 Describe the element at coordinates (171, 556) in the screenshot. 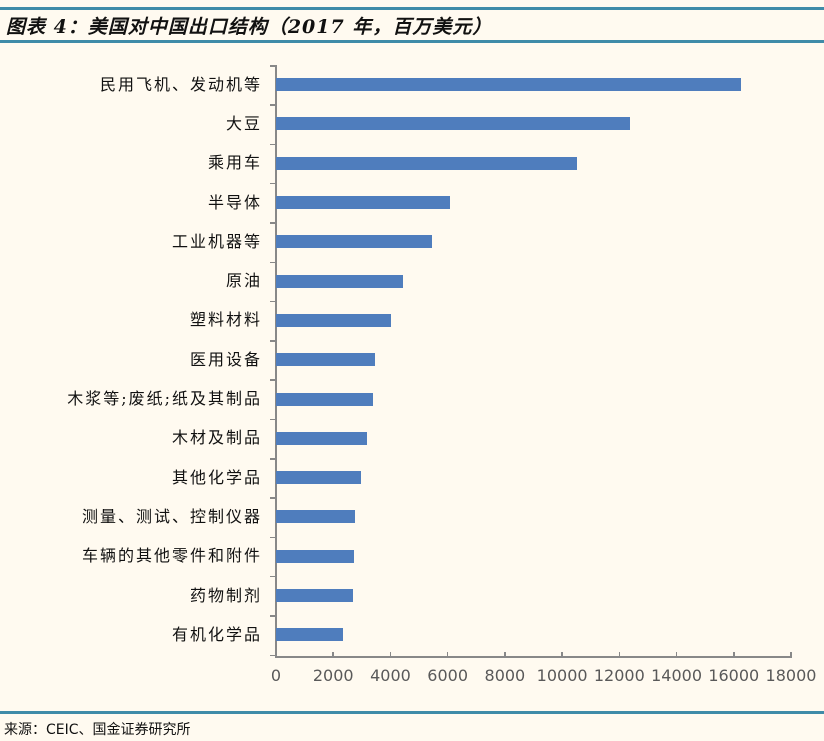

I see `category-label: 车辆的其他零件和附件` at that location.